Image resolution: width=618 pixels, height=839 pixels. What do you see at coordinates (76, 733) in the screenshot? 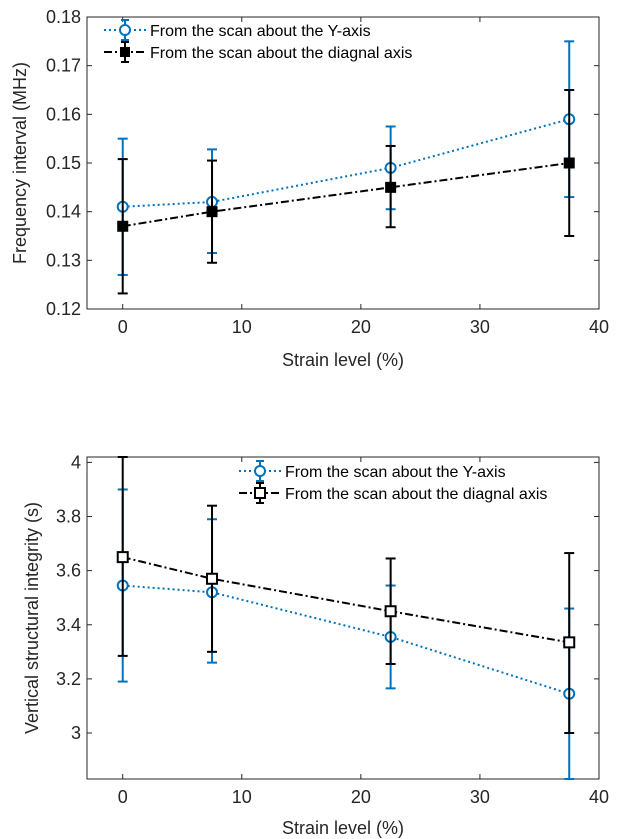
I see `y-tick-label: 3` at bounding box center [76, 733].